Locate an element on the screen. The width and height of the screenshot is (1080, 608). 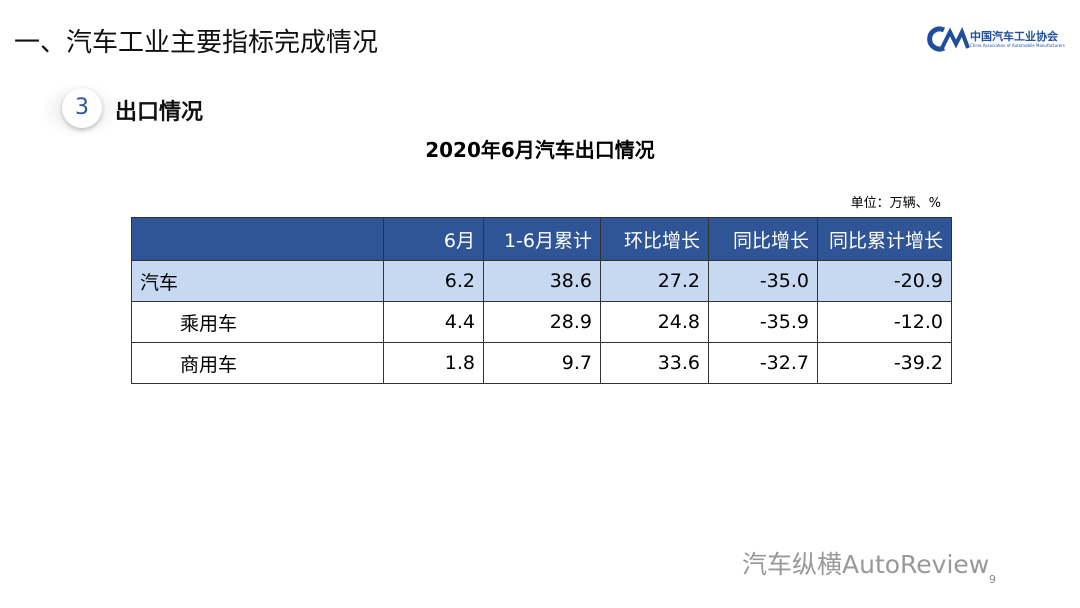
cell: 38.6 is located at coordinates (542, 281).